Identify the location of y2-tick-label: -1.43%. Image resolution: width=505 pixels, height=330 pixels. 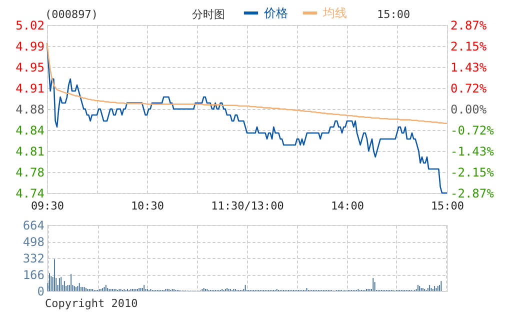
(472, 151).